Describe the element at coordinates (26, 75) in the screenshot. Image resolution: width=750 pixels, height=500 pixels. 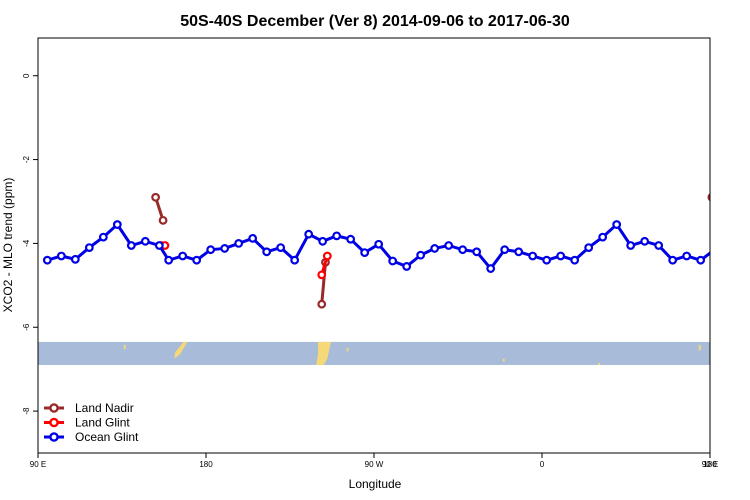
I see `y-tick-label: 0` at that location.